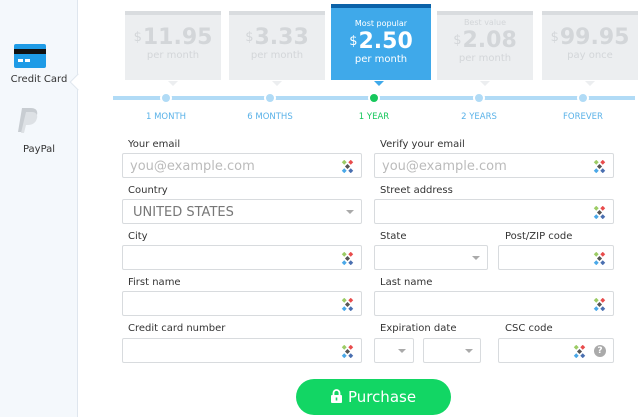  I want to click on price-value: 3.33, so click(281, 37).